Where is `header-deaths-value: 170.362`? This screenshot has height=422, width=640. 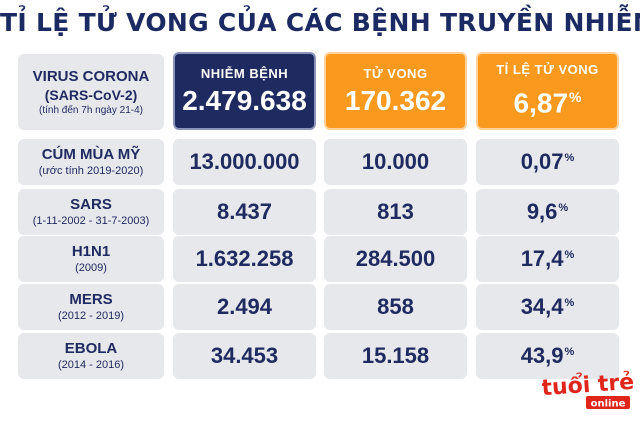 header-deaths-value: 170.362 is located at coordinates (395, 100).